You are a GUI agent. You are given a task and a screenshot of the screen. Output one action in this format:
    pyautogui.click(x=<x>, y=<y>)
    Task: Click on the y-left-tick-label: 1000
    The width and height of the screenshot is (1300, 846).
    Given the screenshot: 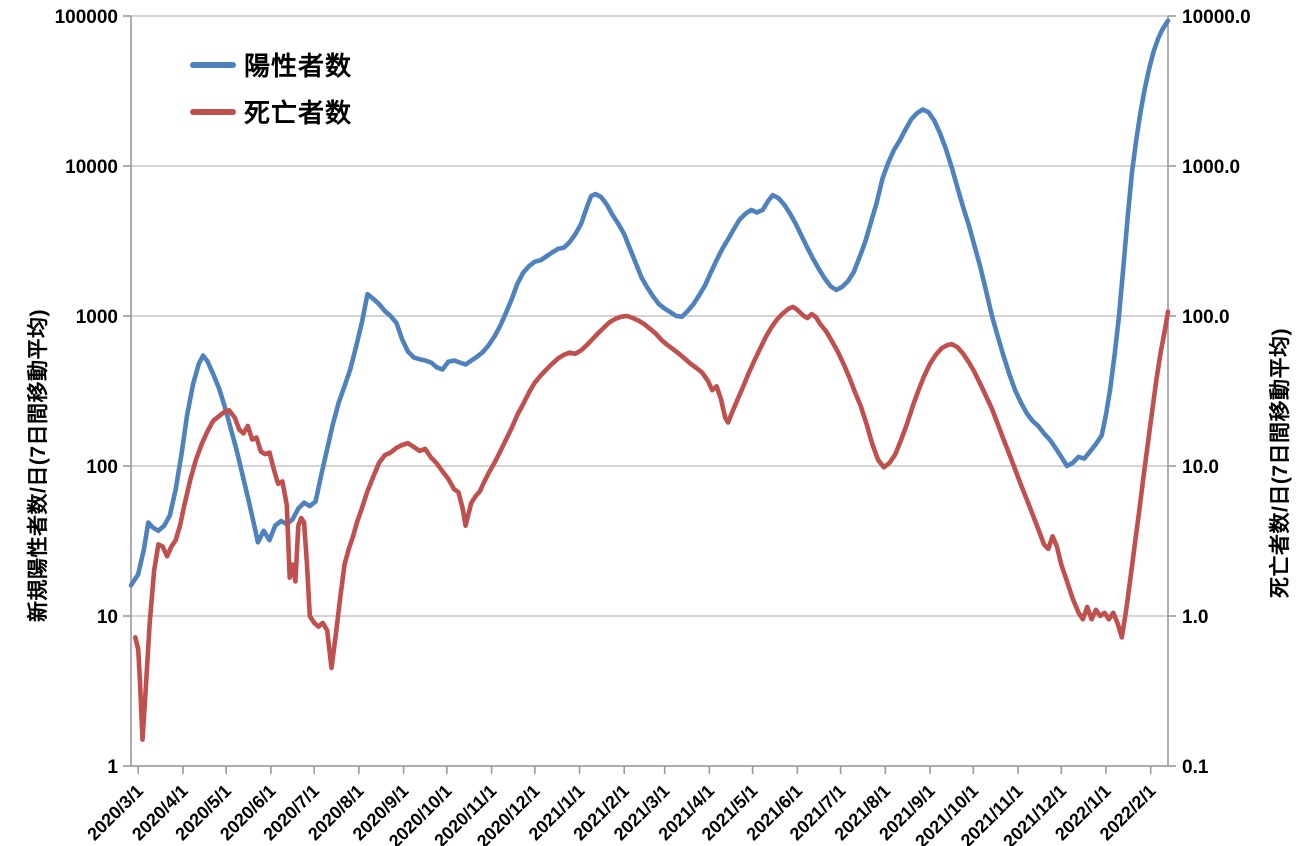 What is the action you would take?
    pyautogui.click(x=97, y=317)
    